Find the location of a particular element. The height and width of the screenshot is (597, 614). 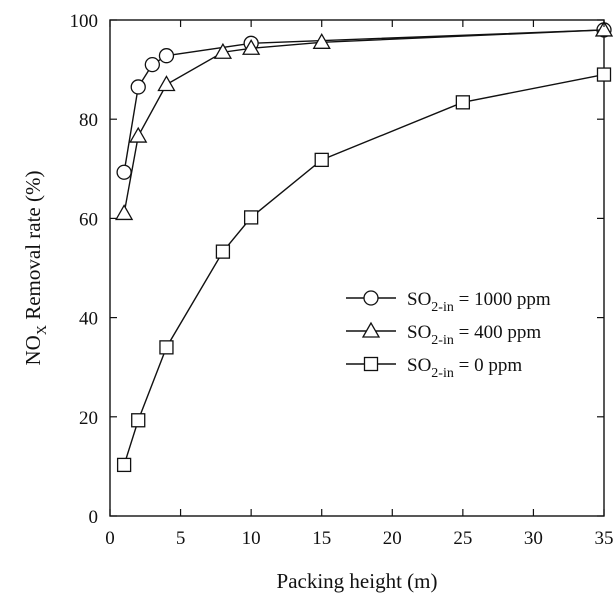

x-tick-label: 20 is located at coordinates (392, 538).